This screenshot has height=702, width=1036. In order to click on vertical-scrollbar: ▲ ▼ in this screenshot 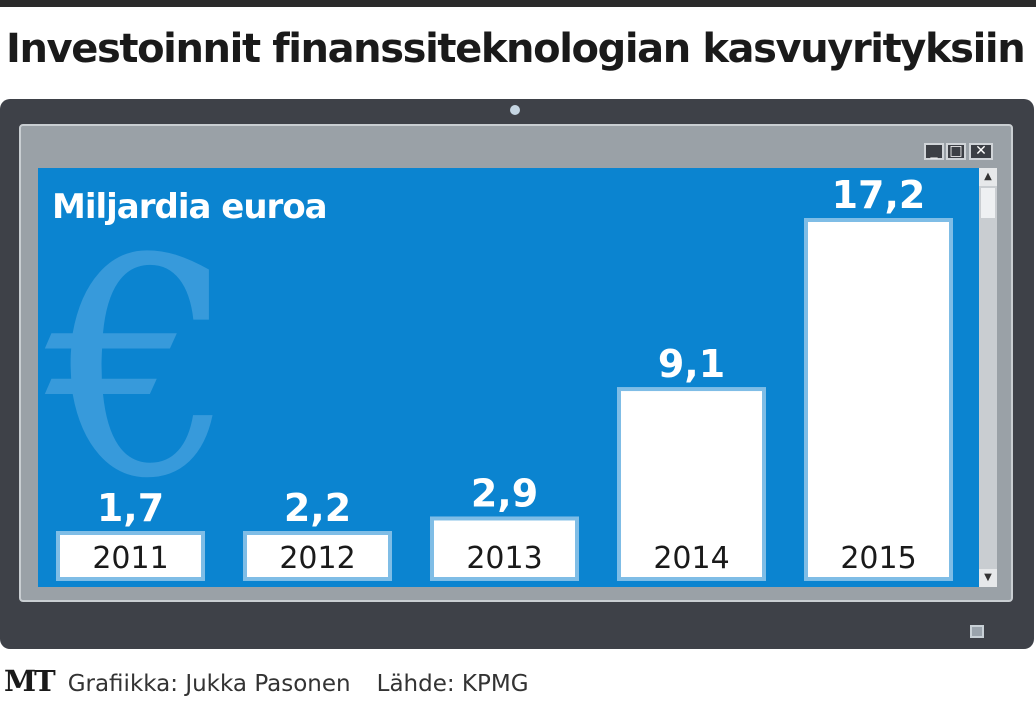, I will do `click(988, 377)`.